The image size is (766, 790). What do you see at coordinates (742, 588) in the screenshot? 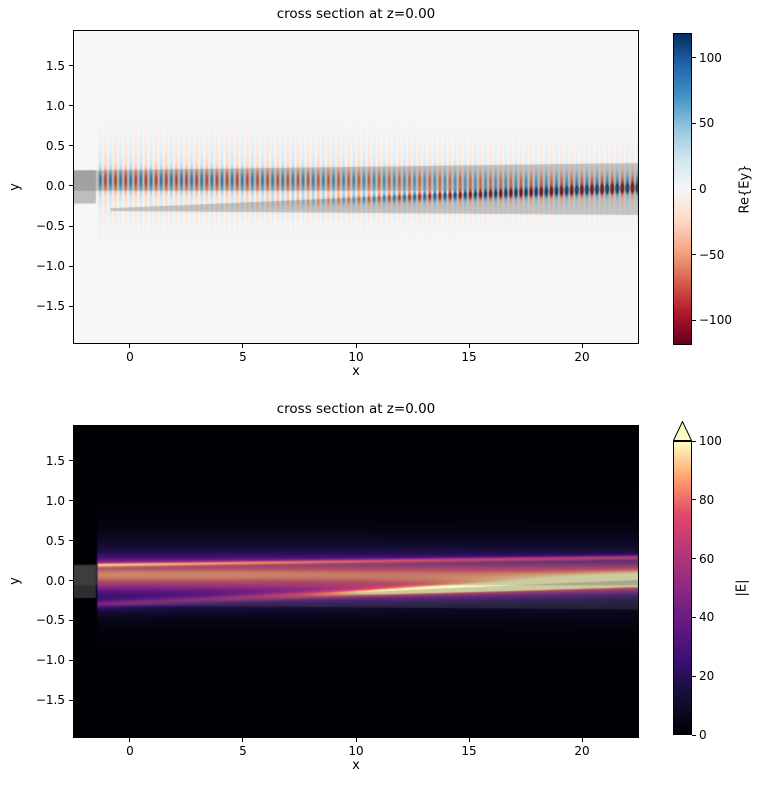
I see `colorbar-label-e-mag: |E|` at bounding box center [742, 588].